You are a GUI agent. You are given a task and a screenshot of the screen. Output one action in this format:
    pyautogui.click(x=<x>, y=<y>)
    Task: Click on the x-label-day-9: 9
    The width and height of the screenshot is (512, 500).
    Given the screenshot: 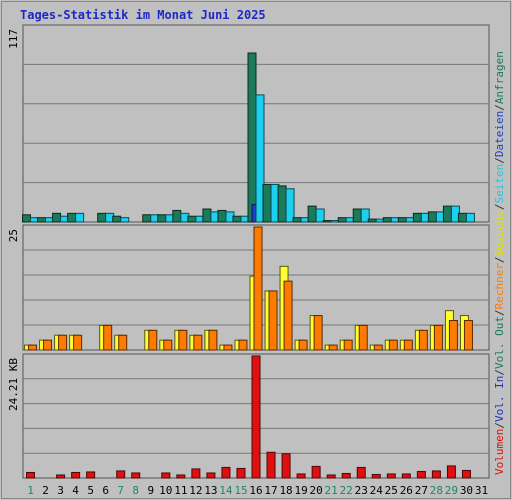 What is the action you would take?
    pyautogui.click(x=150, y=490)
    